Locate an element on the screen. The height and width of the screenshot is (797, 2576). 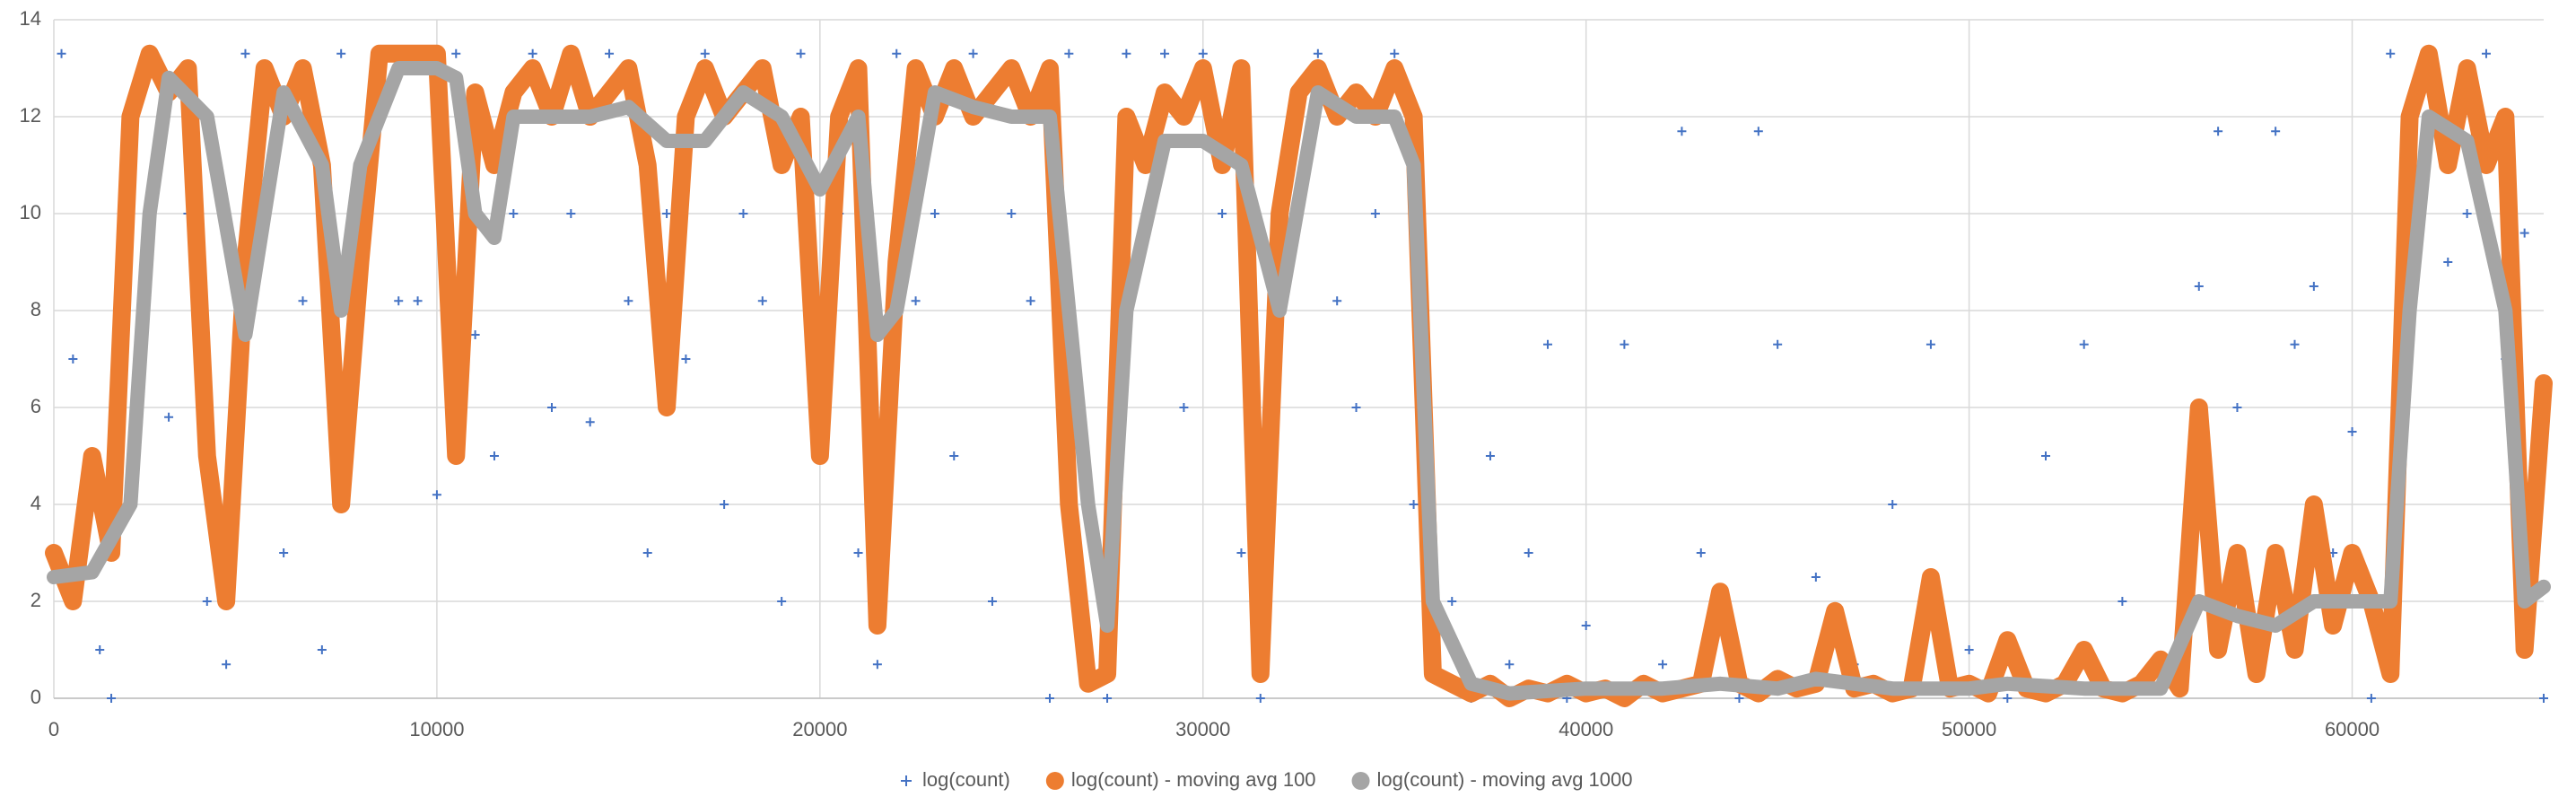
x-tick-label: 60000 is located at coordinates (2352, 729).